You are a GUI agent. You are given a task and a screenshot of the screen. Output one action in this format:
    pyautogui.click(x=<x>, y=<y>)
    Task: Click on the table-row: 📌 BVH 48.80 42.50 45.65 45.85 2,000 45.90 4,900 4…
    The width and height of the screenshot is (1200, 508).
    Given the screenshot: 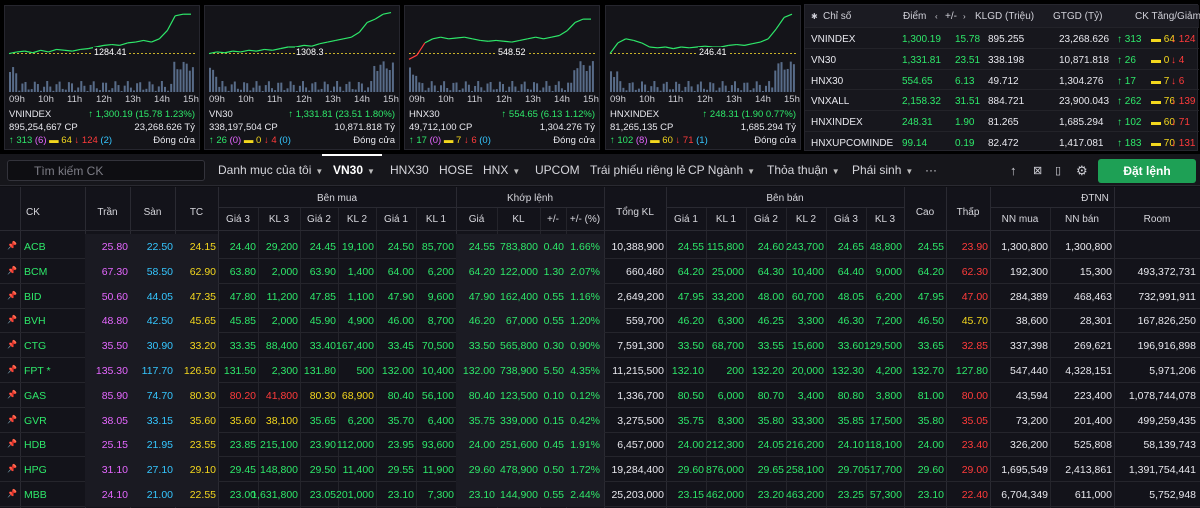 What is the action you would take?
    pyautogui.click(x=600, y=321)
    